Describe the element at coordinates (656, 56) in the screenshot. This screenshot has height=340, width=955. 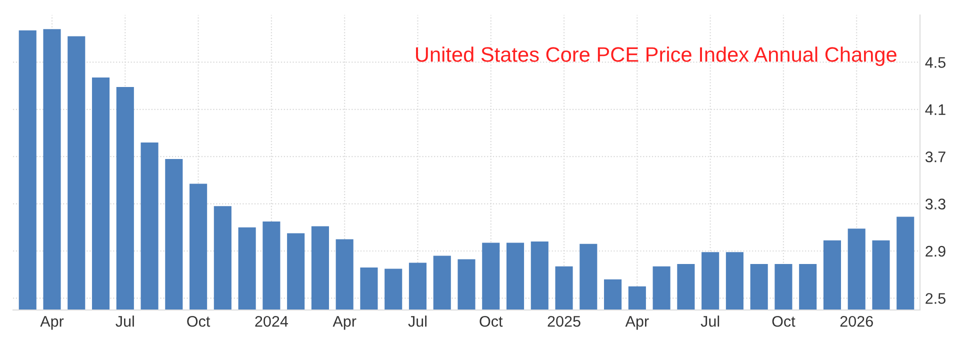
I see `text: United States Core PCE Price Index Annual Change` at that location.